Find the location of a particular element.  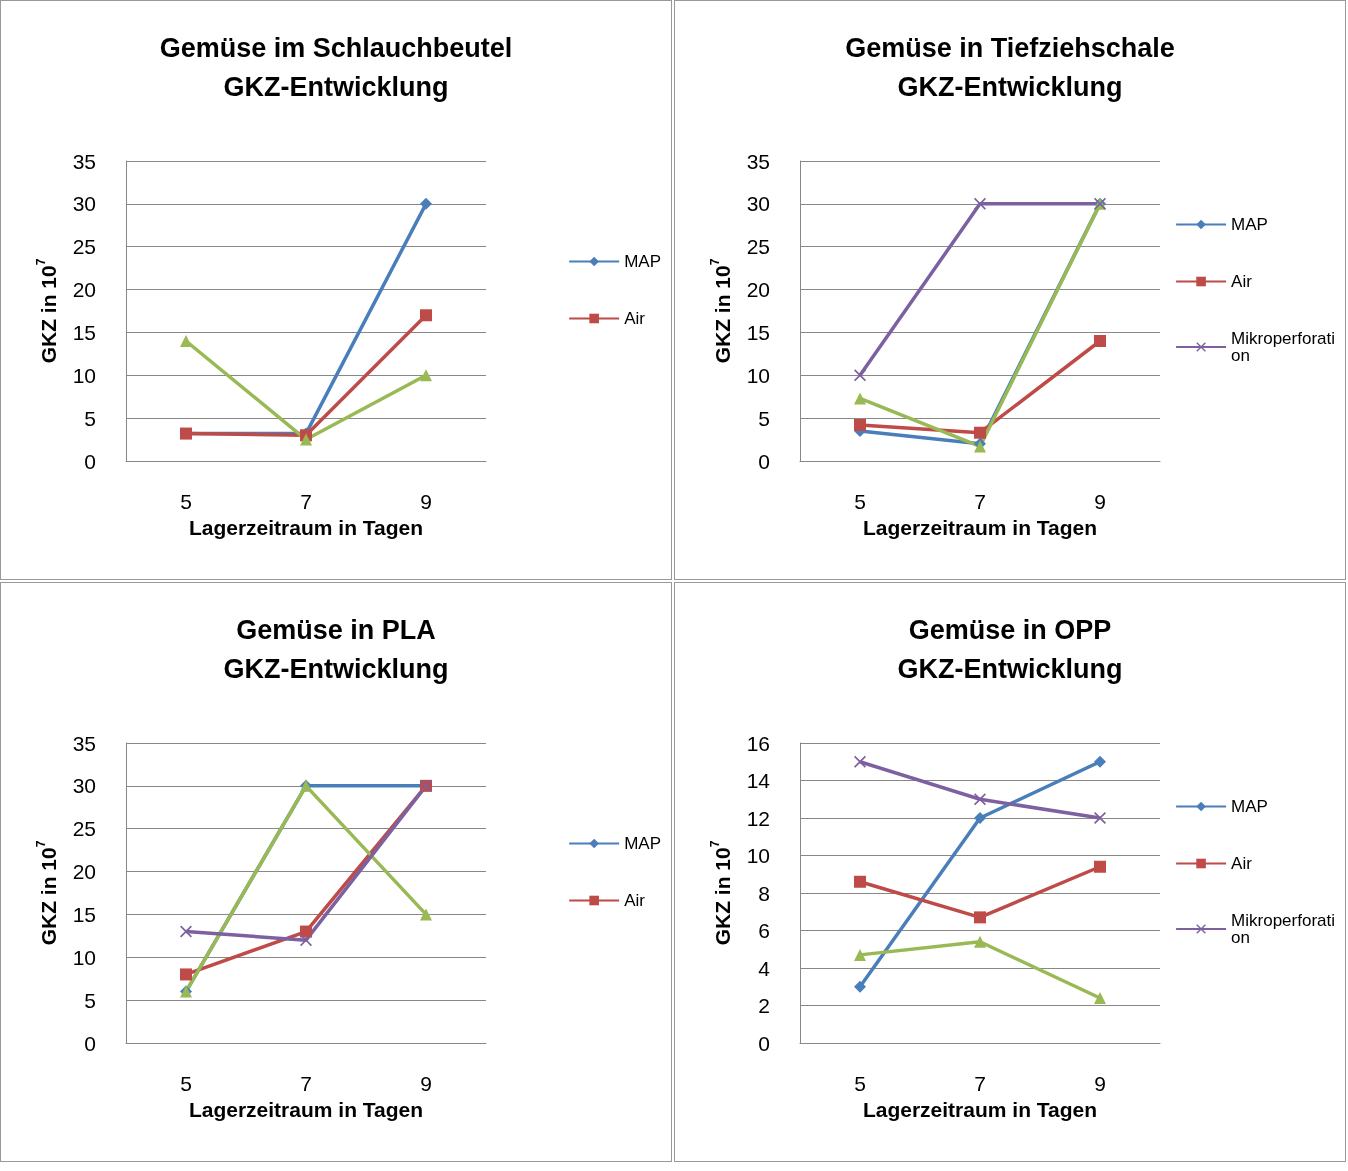

chart-title: Gemüse in OPP GKZ-Entwicklung is located at coordinates (1010, 649).